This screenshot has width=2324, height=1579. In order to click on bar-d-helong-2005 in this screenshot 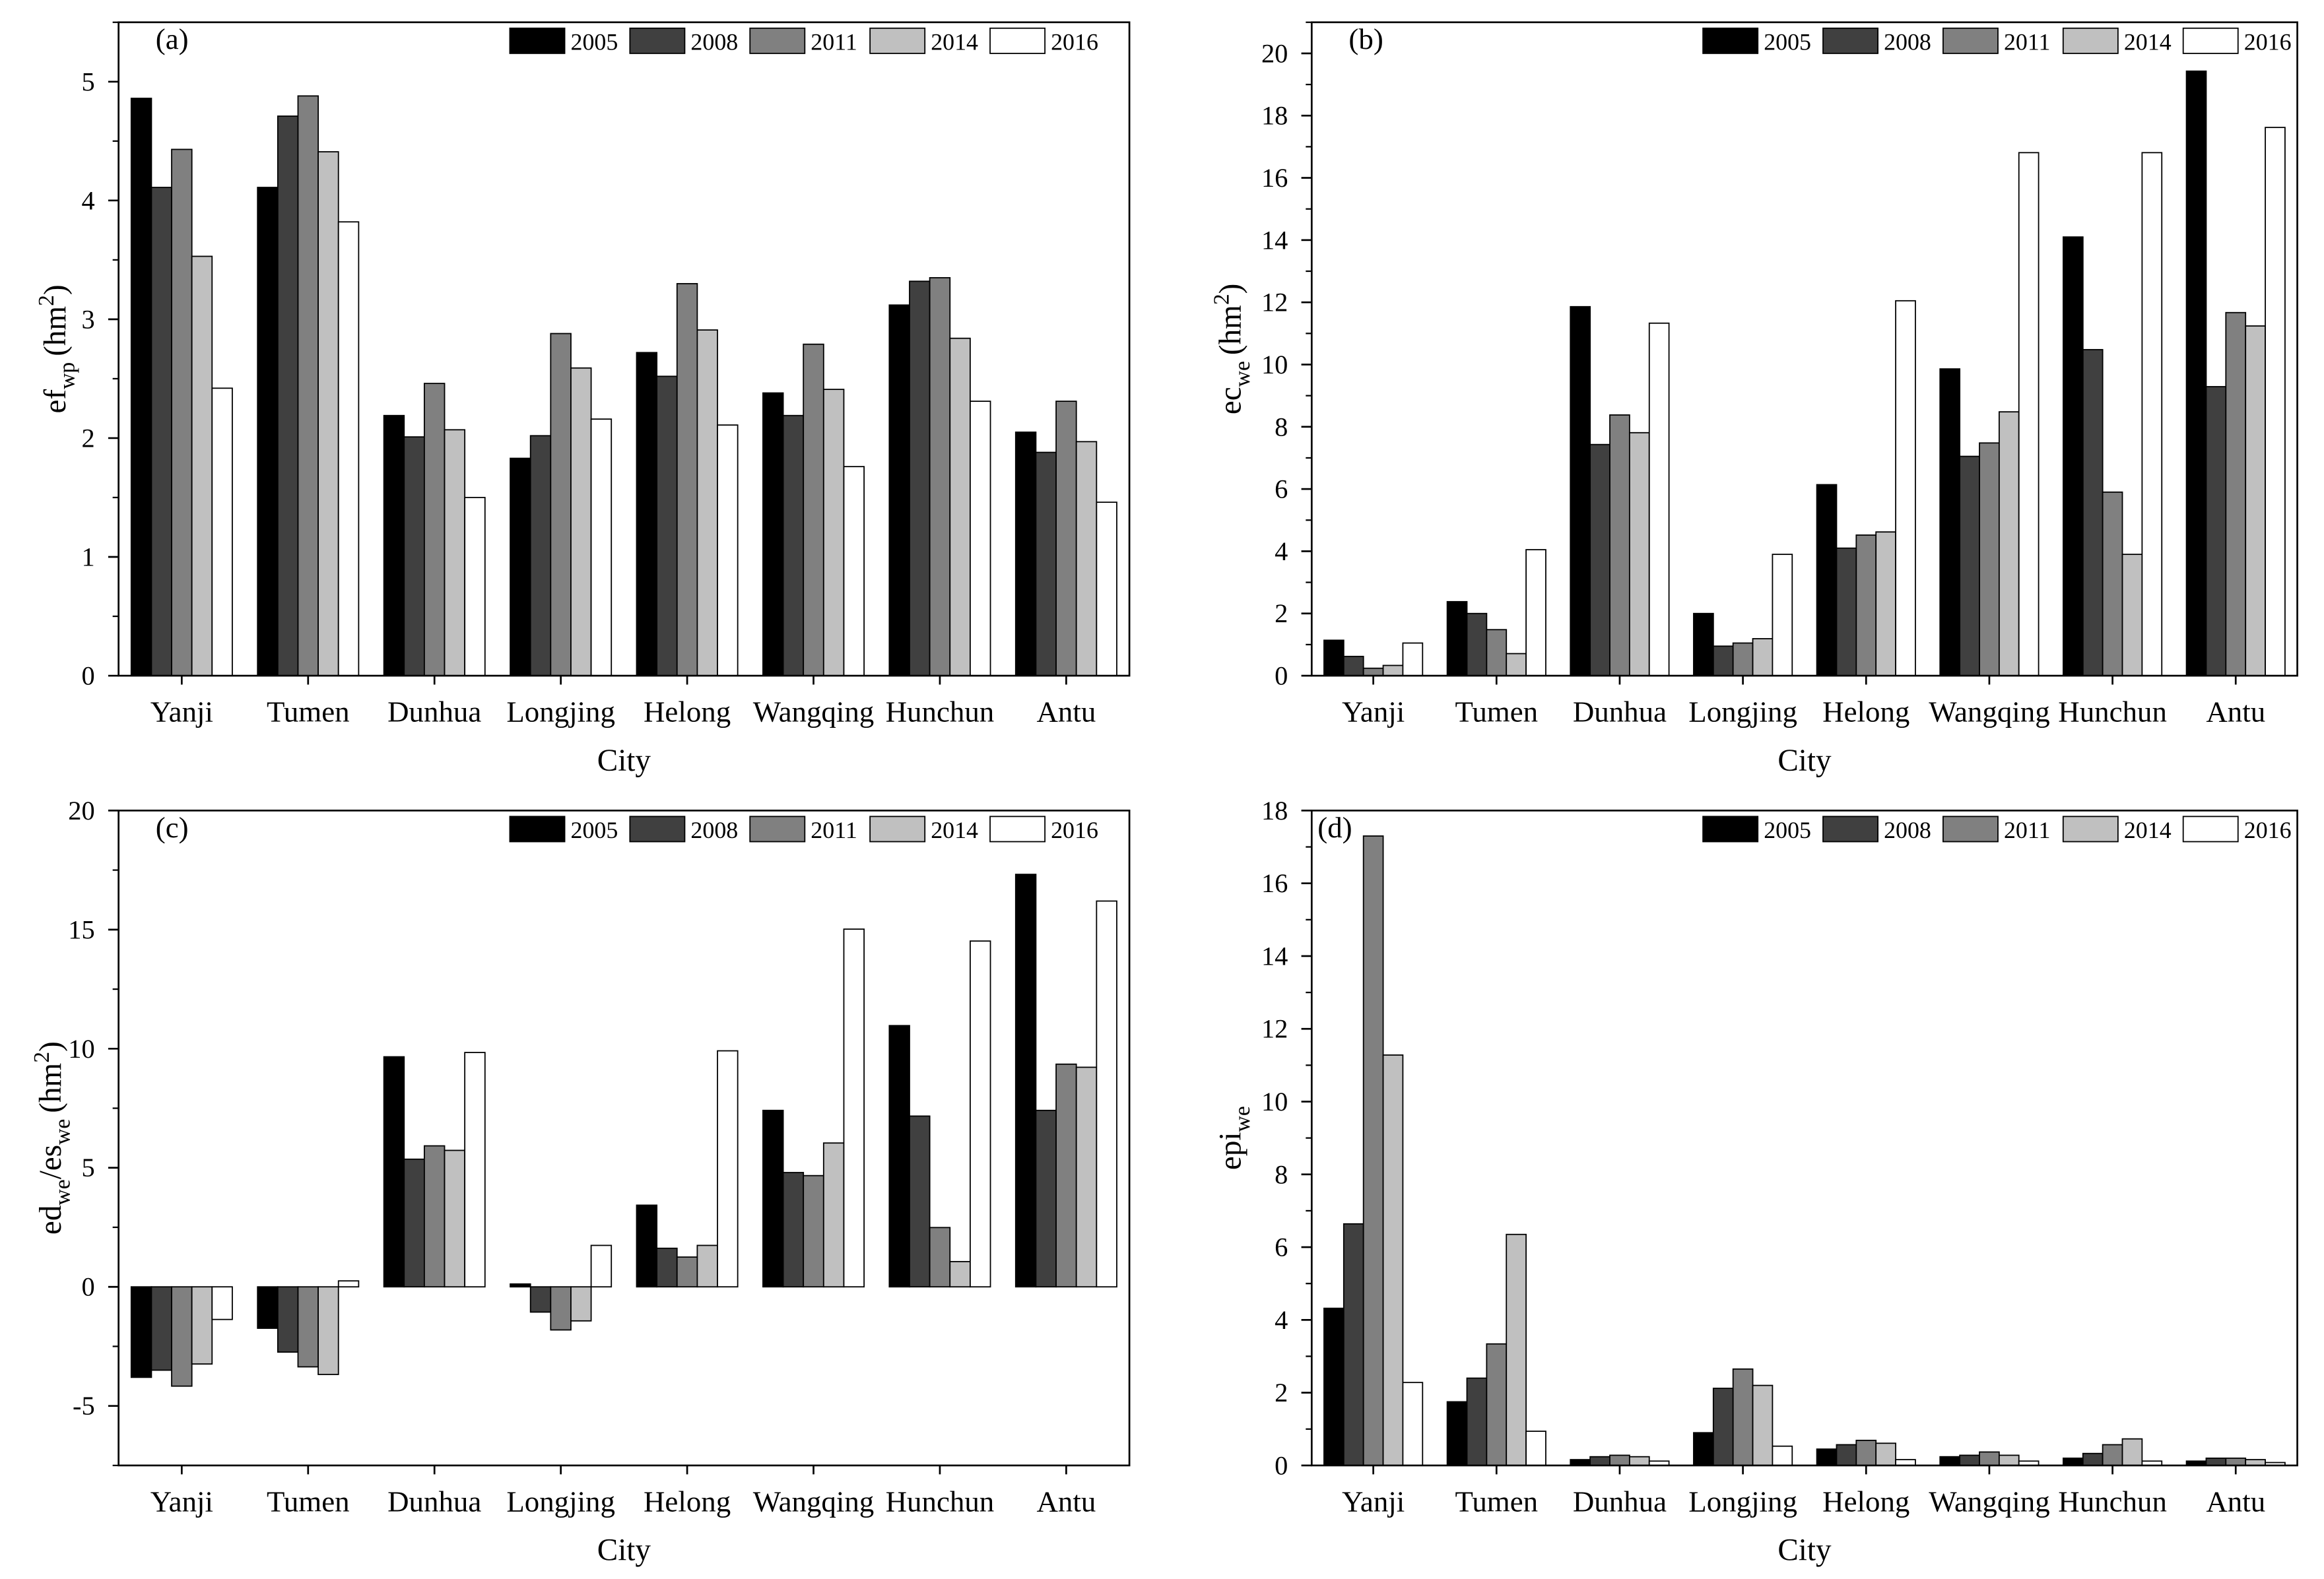, I will do `click(1827, 1457)`.